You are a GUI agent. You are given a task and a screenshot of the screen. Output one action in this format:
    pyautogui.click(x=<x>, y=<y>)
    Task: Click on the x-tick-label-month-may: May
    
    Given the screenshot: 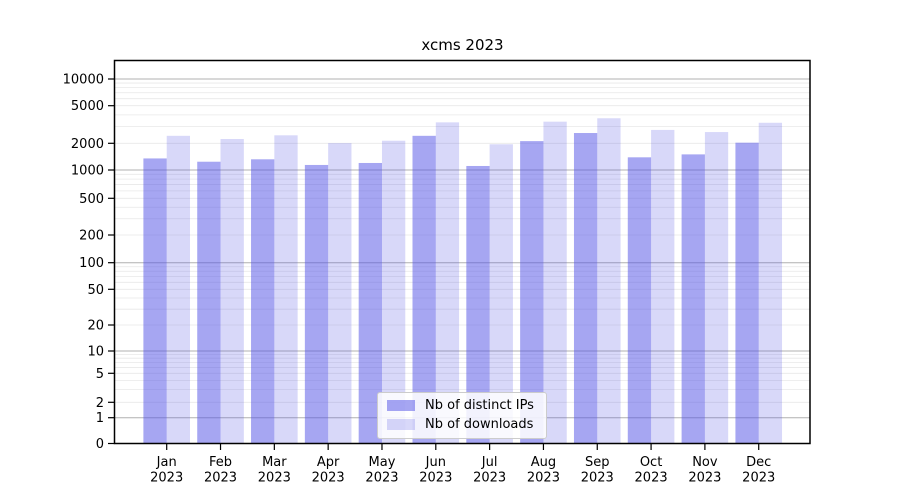 What is the action you would take?
    pyautogui.click(x=382, y=462)
    